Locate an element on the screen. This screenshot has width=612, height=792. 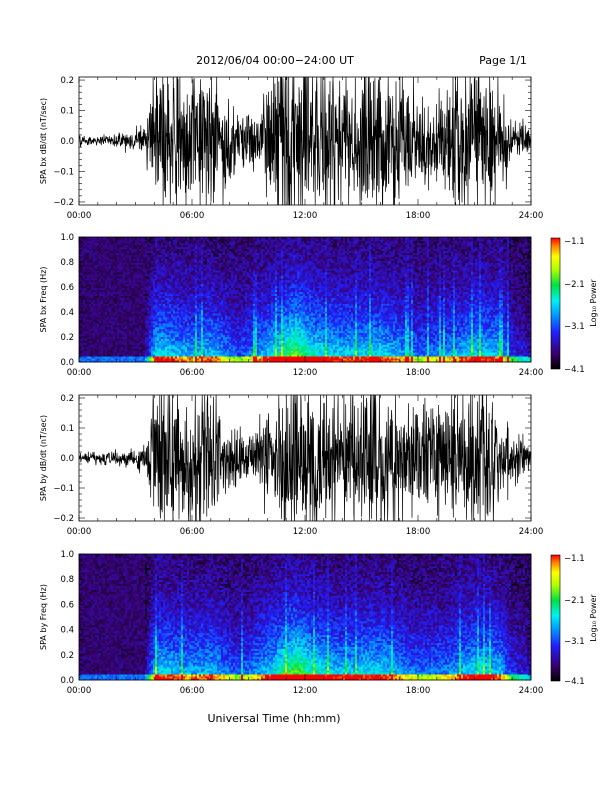
y-tick-label-bx-freq: 0.2 is located at coordinates (67, 338).